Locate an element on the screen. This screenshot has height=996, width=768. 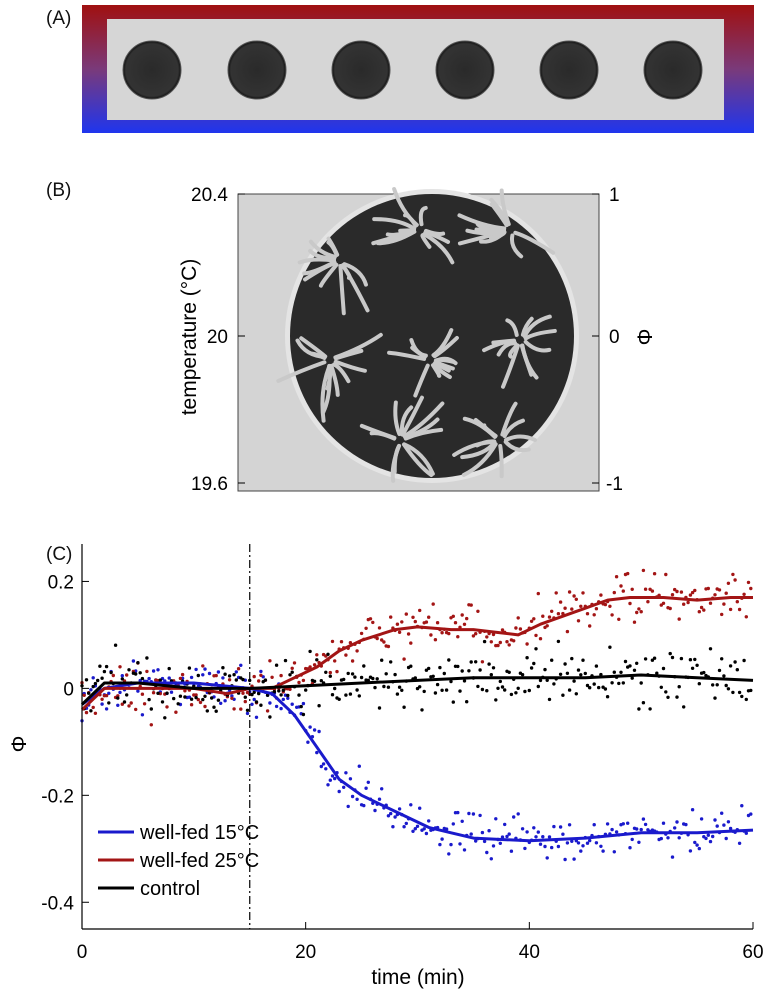
well is located at coordinates (465, 70).